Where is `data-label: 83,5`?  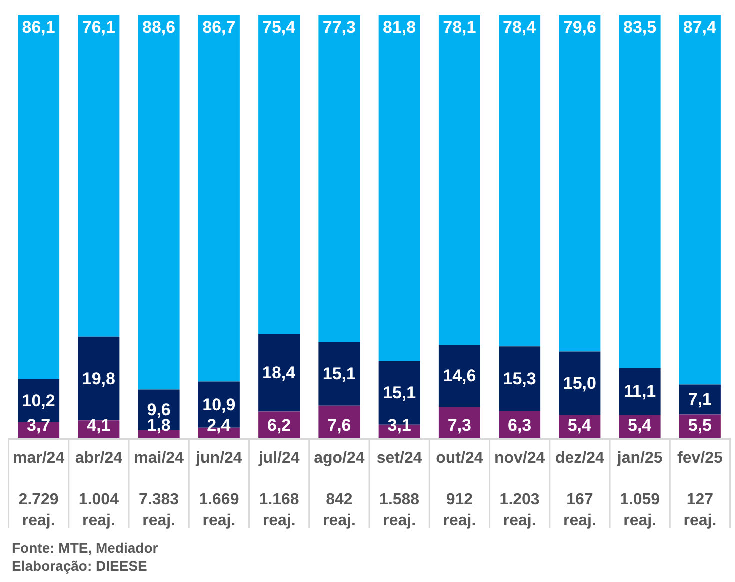
data-label: 83,5 is located at coordinates (640, 27).